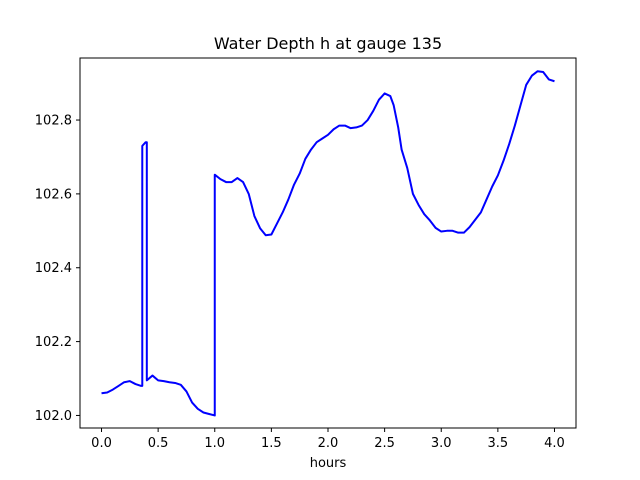 The width and height of the screenshot is (640, 480). What do you see at coordinates (53, 194) in the screenshot?
I see `y-tick-label: 102.6` at bounding box center [53, 194].